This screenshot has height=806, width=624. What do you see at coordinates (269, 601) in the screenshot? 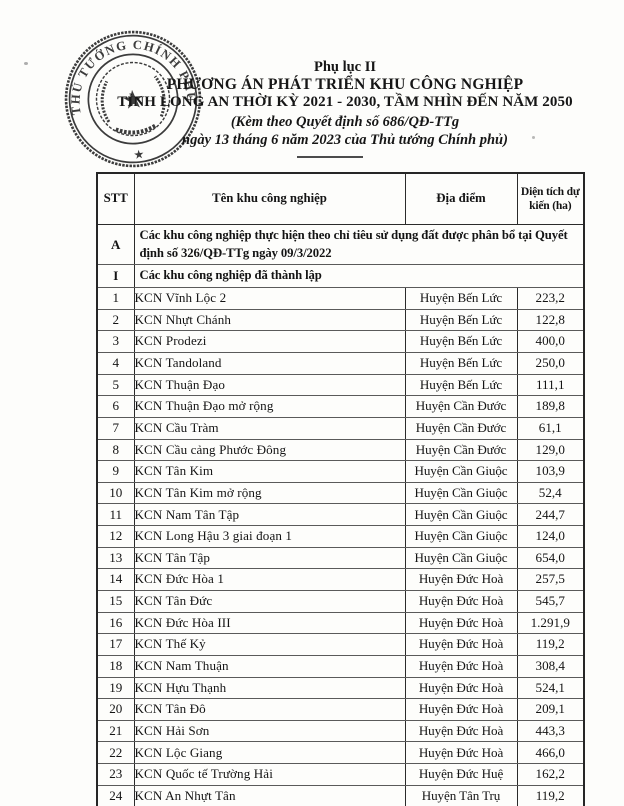
I see `row-name-cell: KCN Tân Đức` at bounding box center [269, 601].